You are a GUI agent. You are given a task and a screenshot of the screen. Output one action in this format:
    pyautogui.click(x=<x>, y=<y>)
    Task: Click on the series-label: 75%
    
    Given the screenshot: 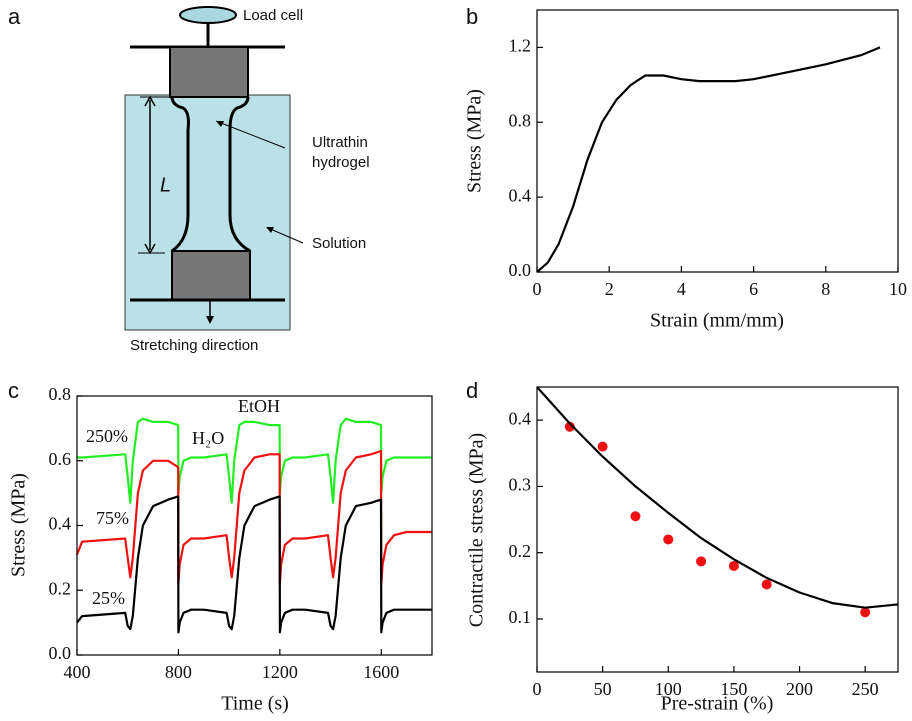 What is the action you would take?
    pyautogui.click(x=112, y=518)
    